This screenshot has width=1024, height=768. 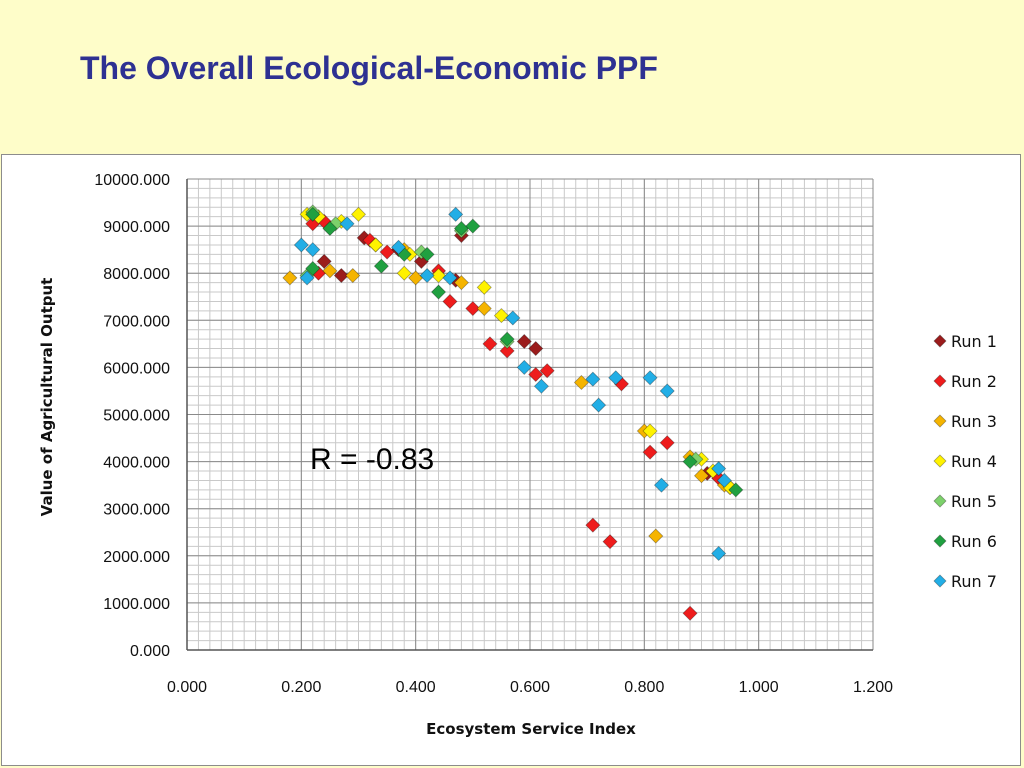 What do you see at coordinates (965, 421) in the screenshot?
I see `legend-item: Run 3` at bounding box center [965, 421].